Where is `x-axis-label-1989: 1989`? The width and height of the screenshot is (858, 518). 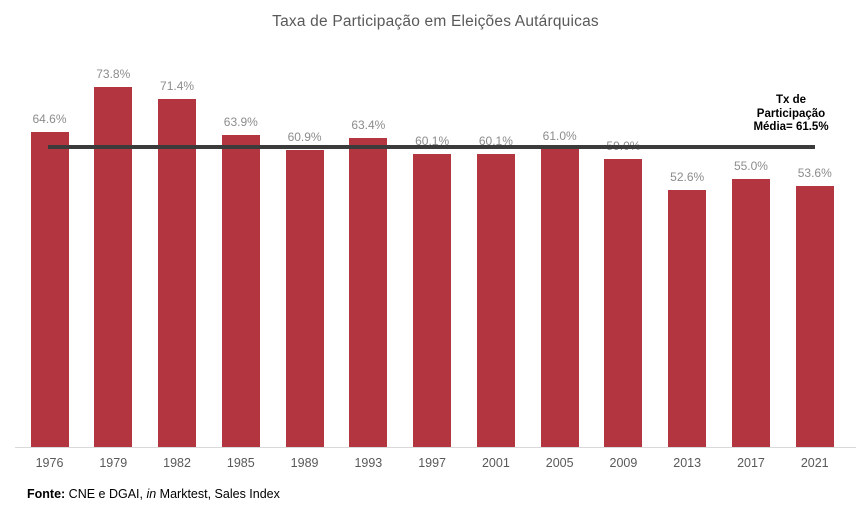 x-axis-label-1989: 1989 is located at coordinates (304, 463).